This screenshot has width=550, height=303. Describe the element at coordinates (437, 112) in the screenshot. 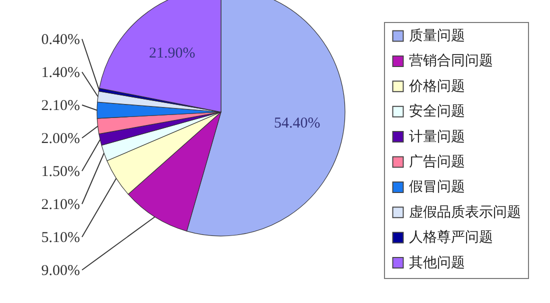

I see `legend-label: 安全问题` at that location.